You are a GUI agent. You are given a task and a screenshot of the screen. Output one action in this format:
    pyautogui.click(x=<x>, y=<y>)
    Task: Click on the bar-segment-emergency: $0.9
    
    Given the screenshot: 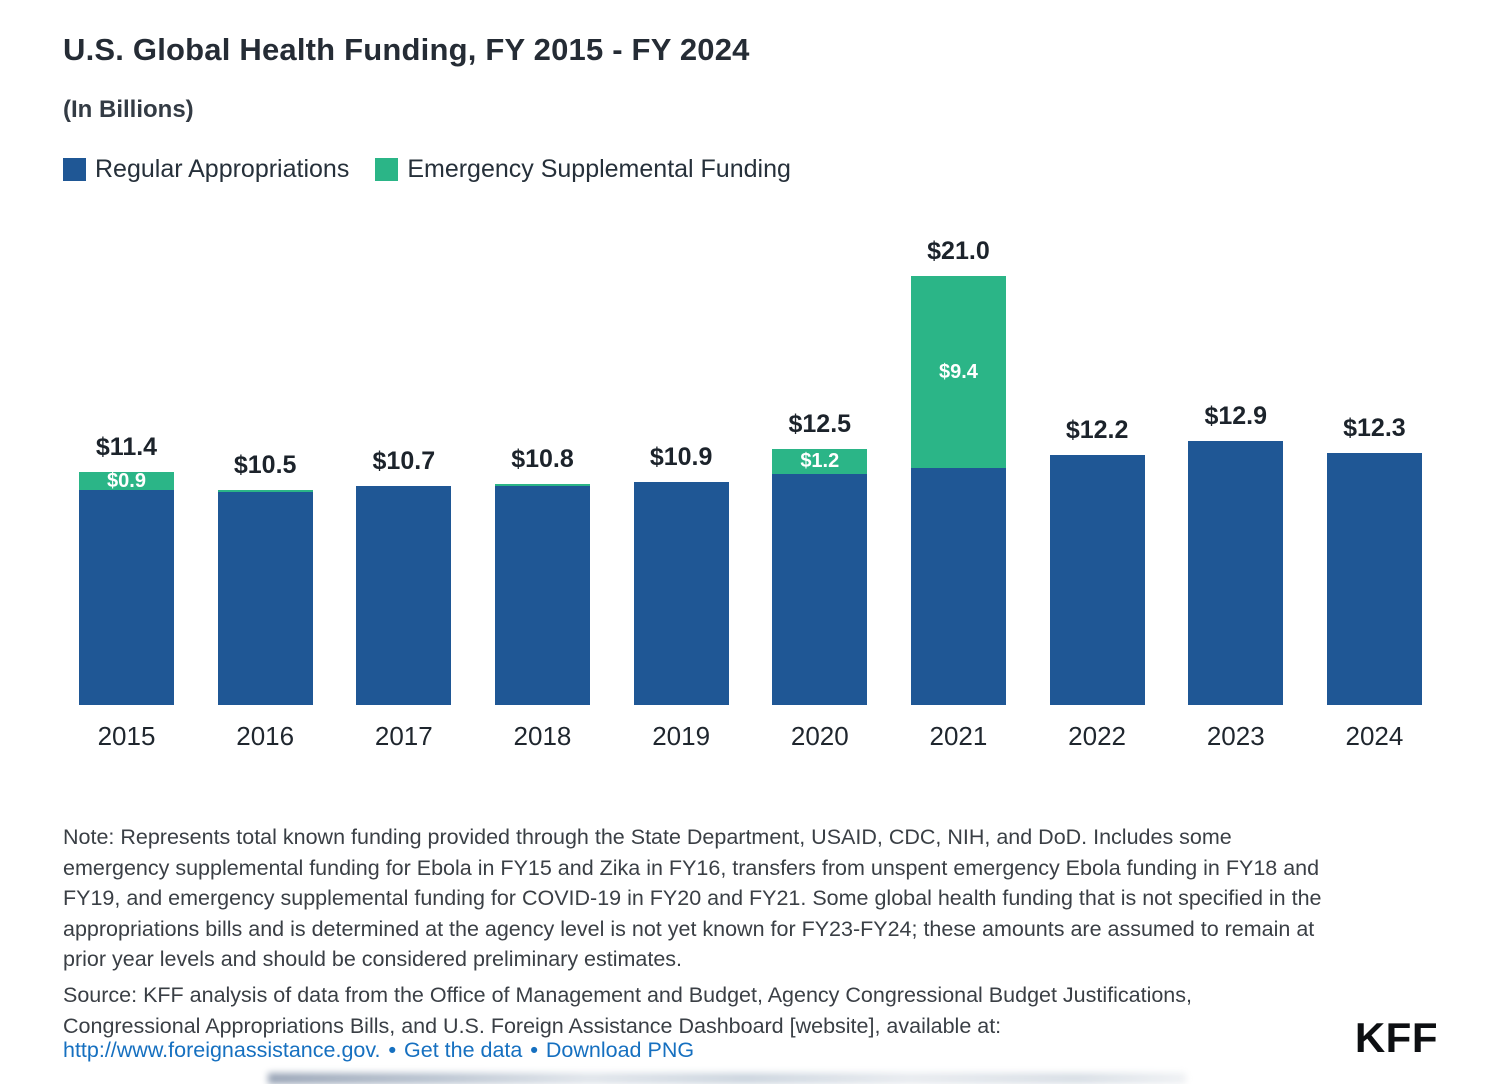 What is the action you would take?
    pyautogui.click(x=126, y=480)
    